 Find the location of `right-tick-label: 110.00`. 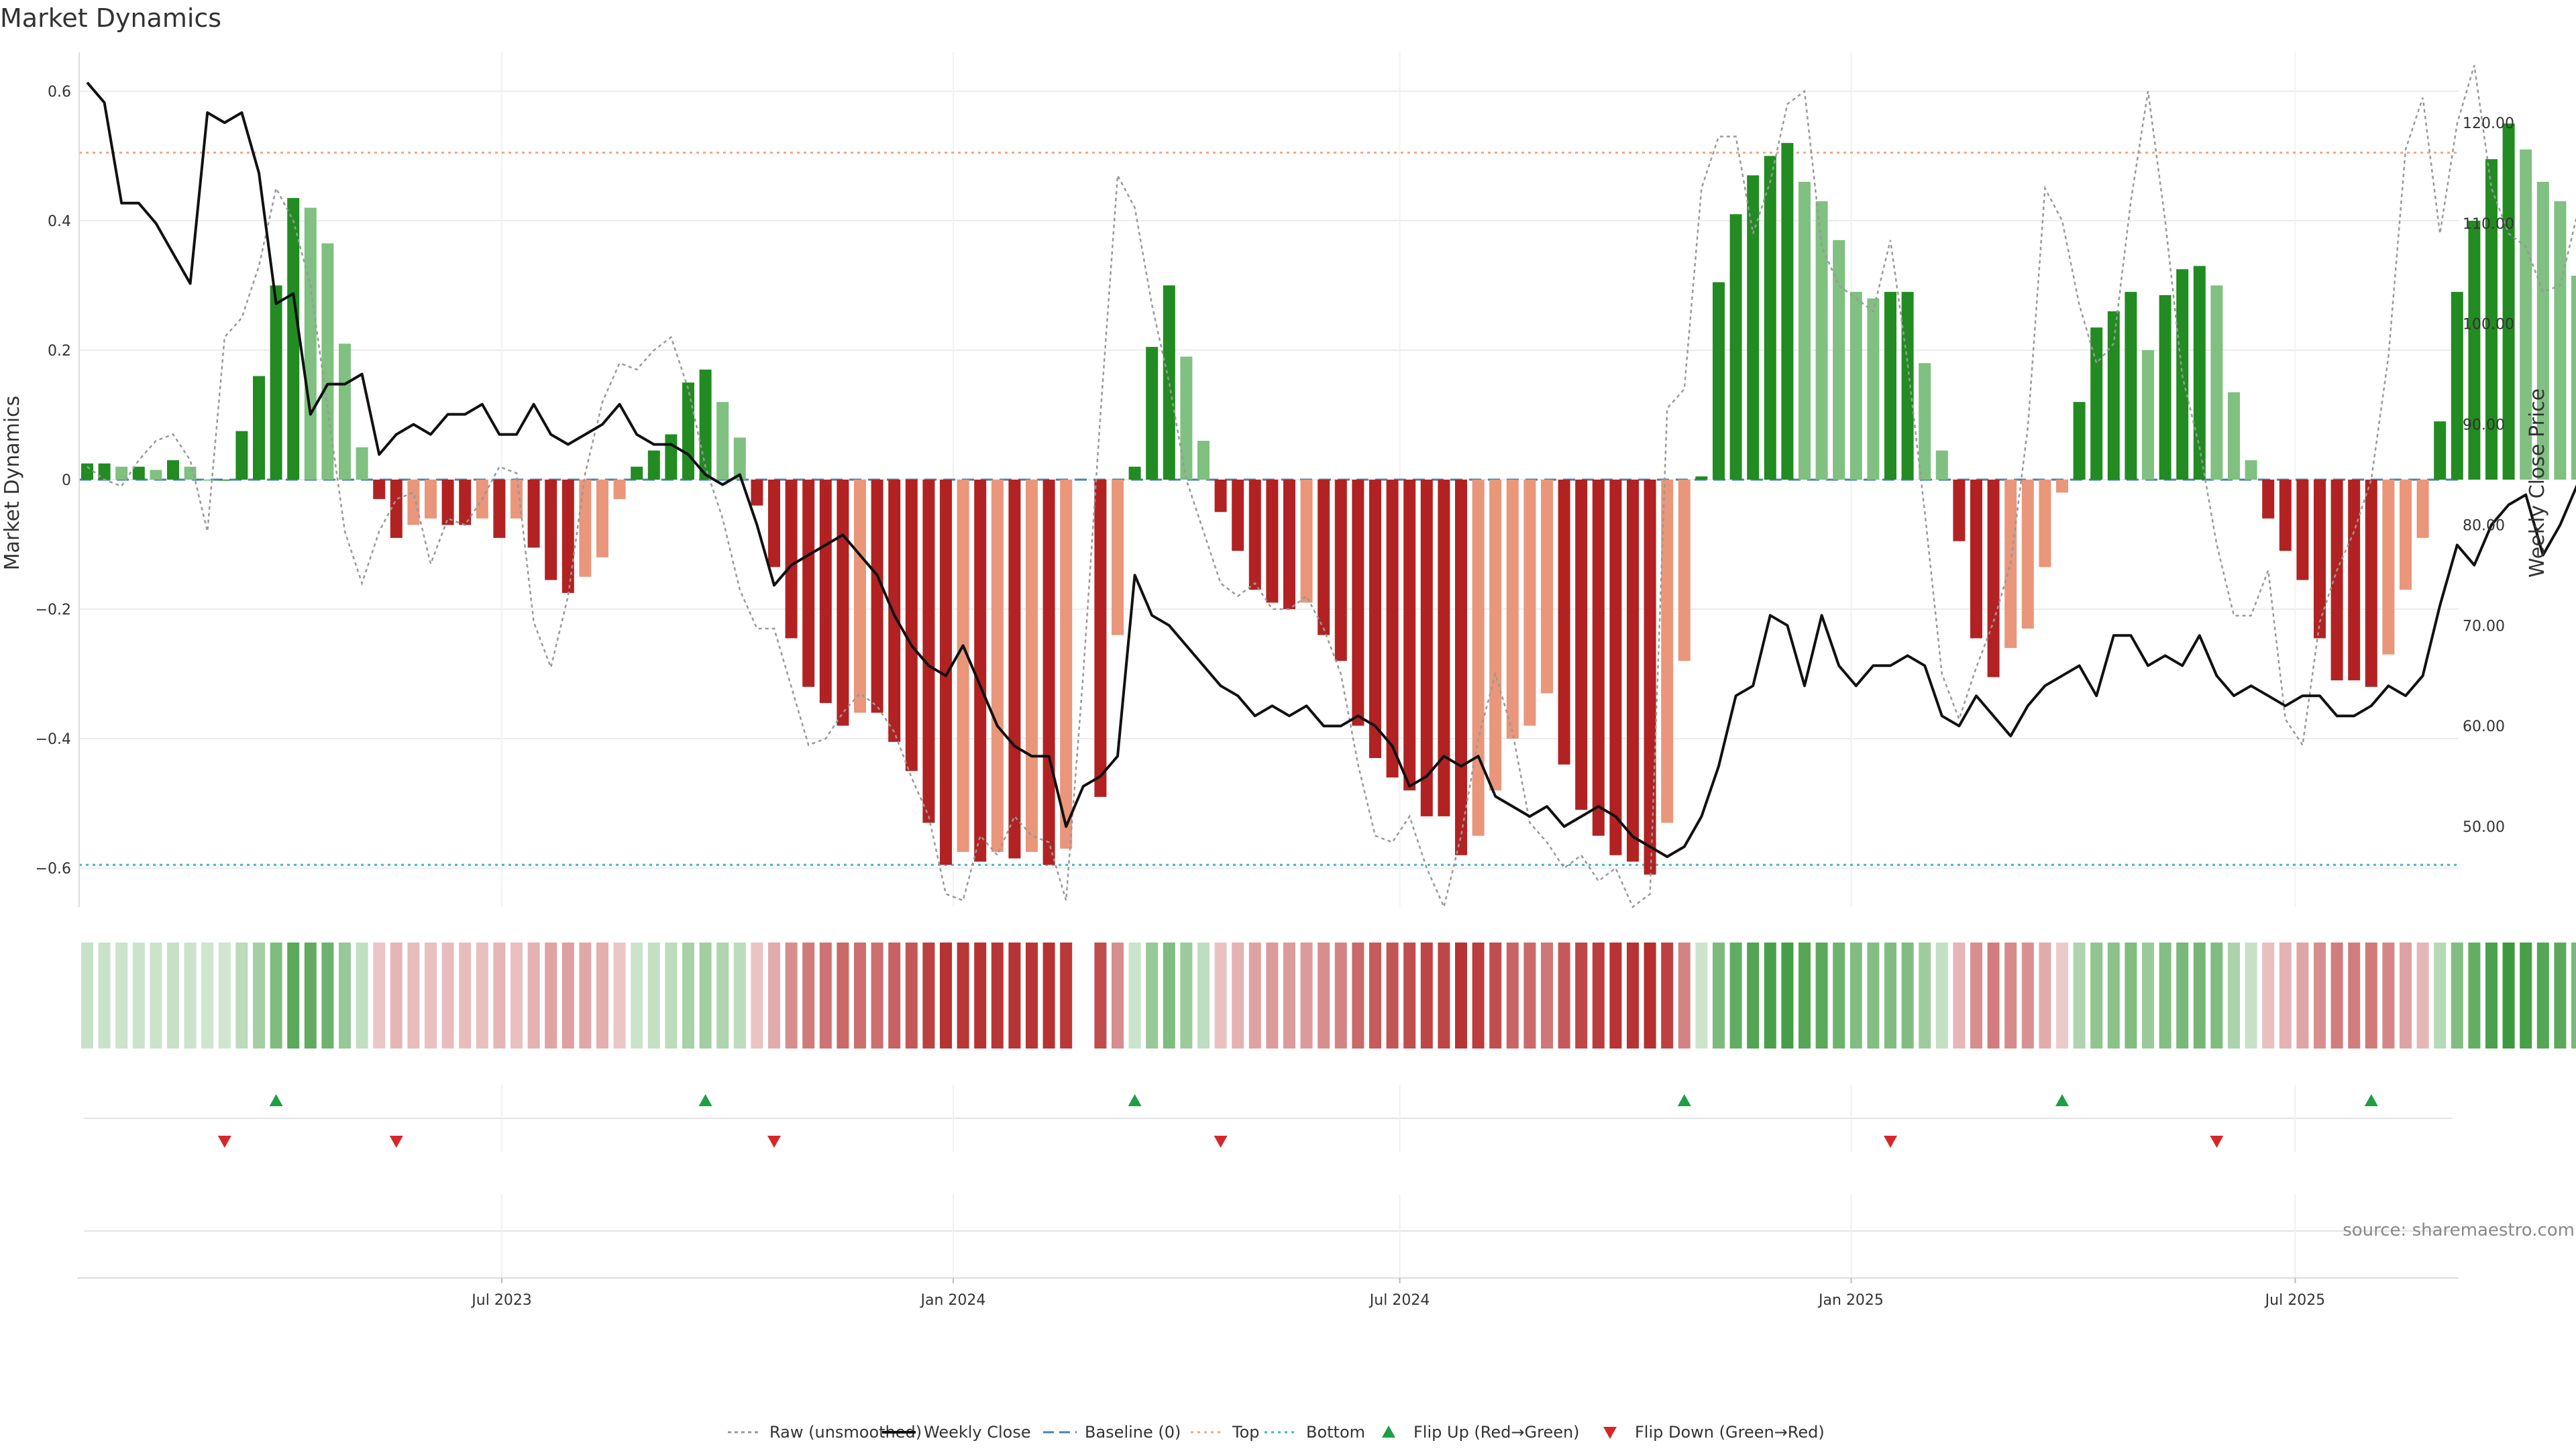

right-tick-label: 110.00 is located at coordinates (2488, 224).